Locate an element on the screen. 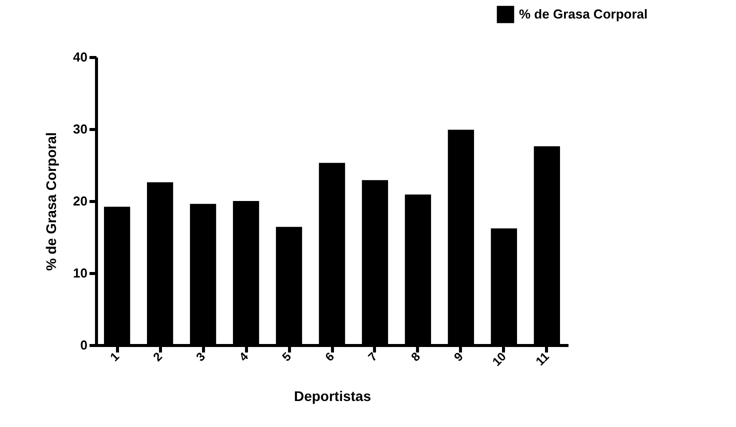 The image size is (736, 427). y-tick-label: 10 is located at coordinates (80, 273).